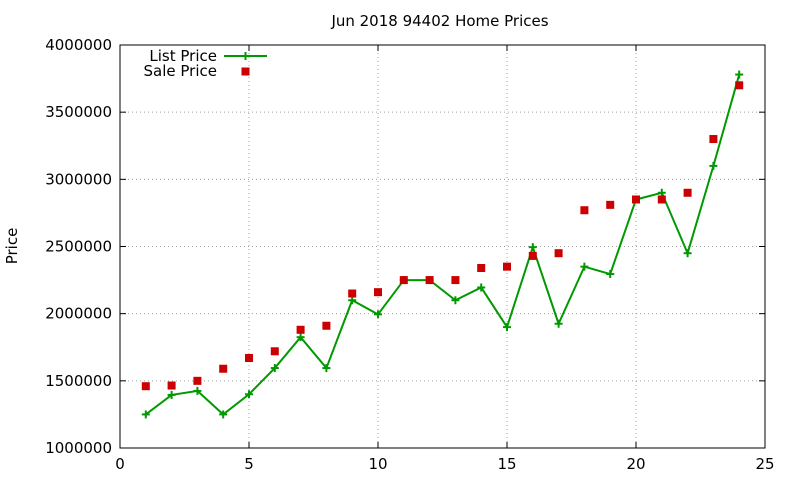 The height and width of the screenshot is (480, 800). What do you see at coordinates (78, 112) in the screenshot?
I see `y-tick-label: 3500000` at bounding box center [78, 112].